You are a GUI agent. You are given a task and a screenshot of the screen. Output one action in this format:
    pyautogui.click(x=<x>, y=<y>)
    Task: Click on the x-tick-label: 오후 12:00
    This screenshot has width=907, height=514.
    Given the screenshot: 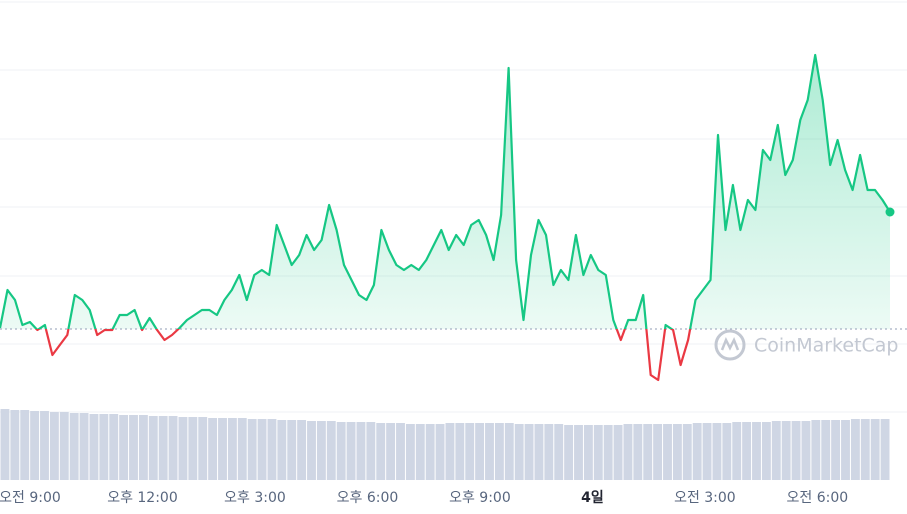 What is the action you would take?
    pyautogui.click(x=142, y=498)
    